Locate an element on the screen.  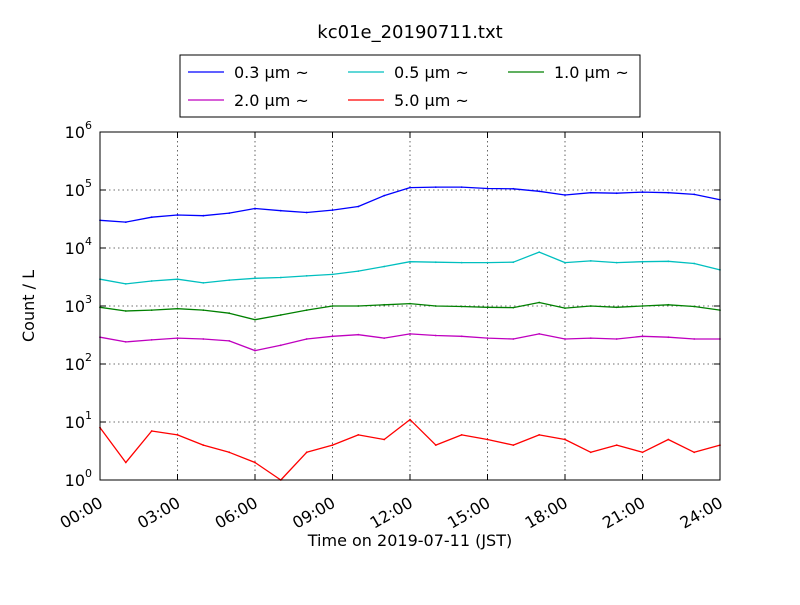
y-axis-label: Count / L is located at coordinates (28, 306).